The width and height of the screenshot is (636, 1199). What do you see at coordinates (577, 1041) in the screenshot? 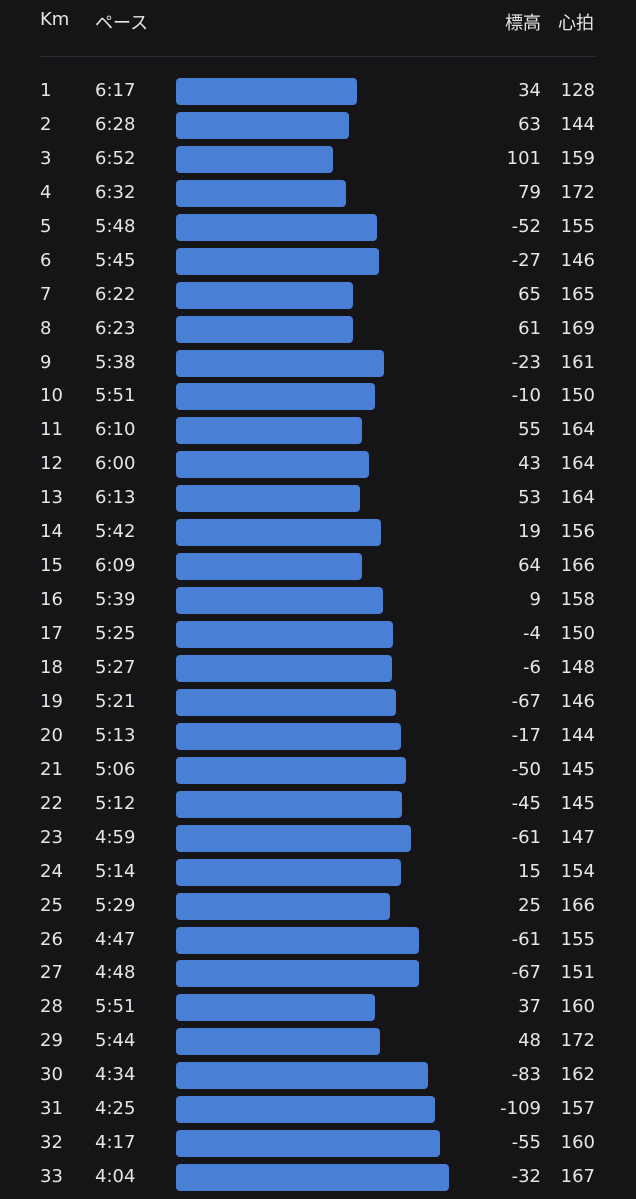
I see `split-heart-rate: 172` at bounding box center [577, 1041].